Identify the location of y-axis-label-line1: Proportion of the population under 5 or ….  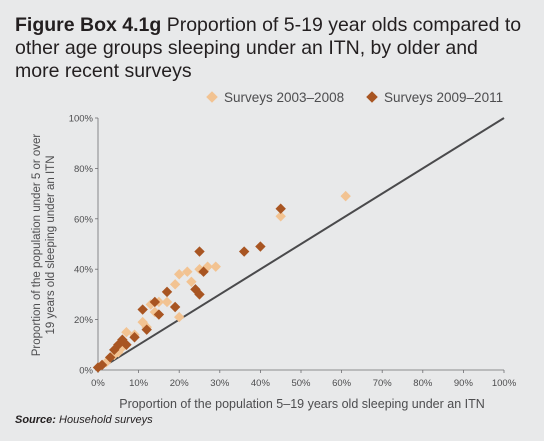
(37, 245).